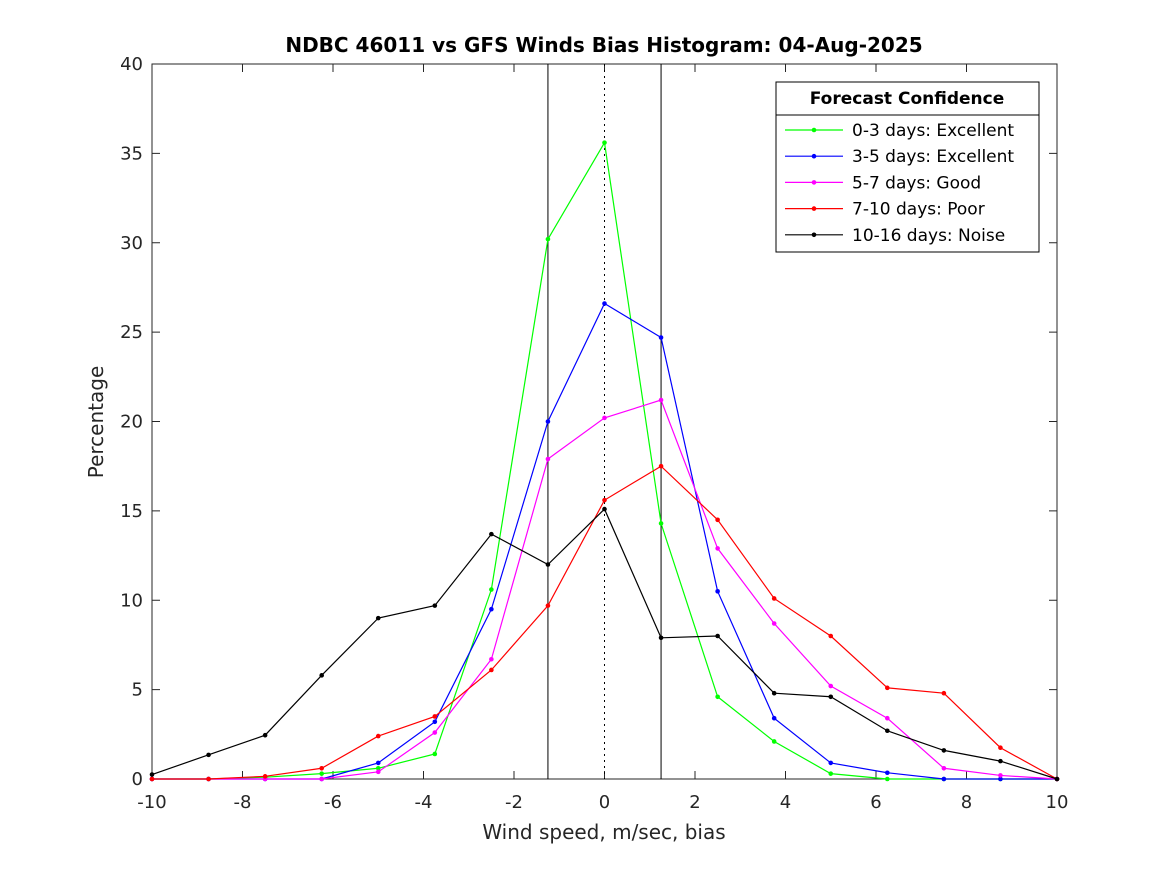 This screenshot has height=875, width=1167. What do you see at coordinates (785, 802) in the screenshot?
I see `x-tick-label: 4` at bounding box center [785, 802].